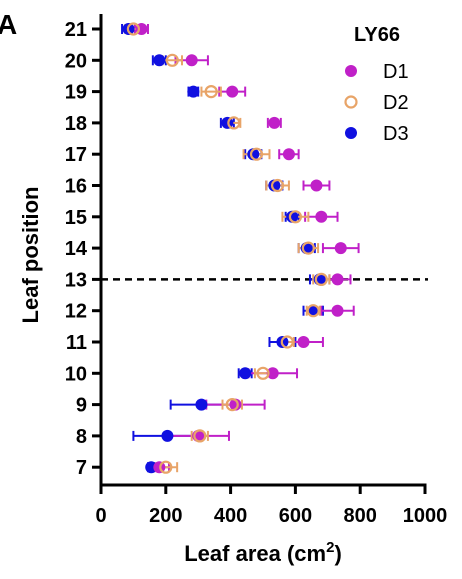 Image resolution: width=462 pixels, height=579 pixels. Describe the element at coordinates (396, 103) in the screenshot. I see `legend-label-d2: D2` at that location.